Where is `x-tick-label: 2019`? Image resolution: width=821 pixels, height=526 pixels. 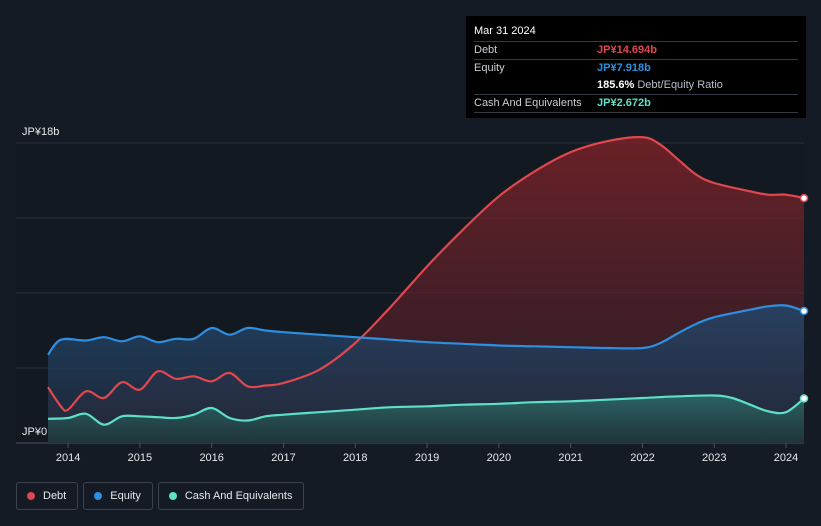 x-tick-label: 2019 is located at coordinates (427, 458).